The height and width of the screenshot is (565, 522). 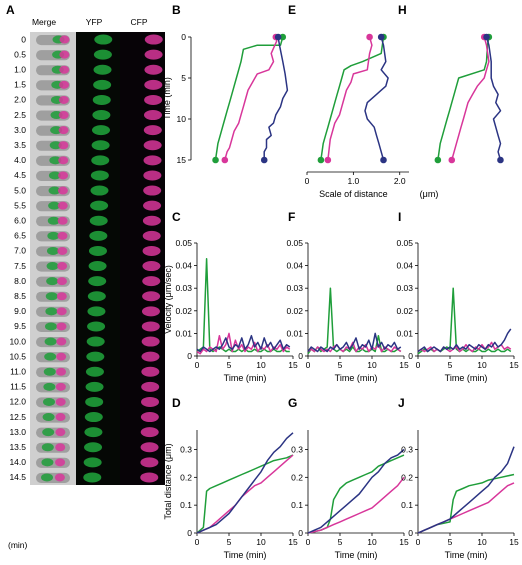 I want to click on start-point-navy, so click(x=278, y=37).